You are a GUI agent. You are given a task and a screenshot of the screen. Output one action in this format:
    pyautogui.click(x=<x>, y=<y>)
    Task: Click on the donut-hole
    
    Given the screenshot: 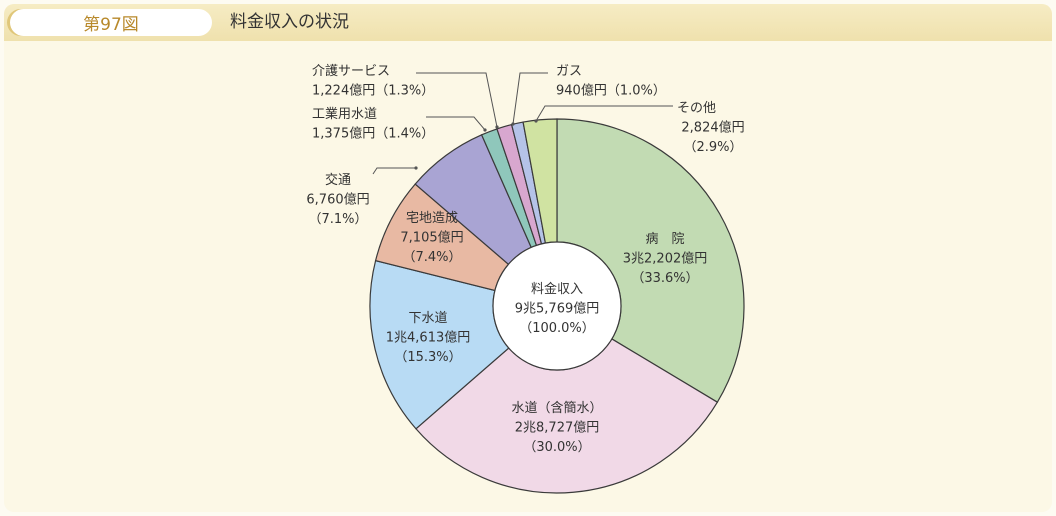 What is the action you would take?
    pyautogui.click(x=557, y=306)
    